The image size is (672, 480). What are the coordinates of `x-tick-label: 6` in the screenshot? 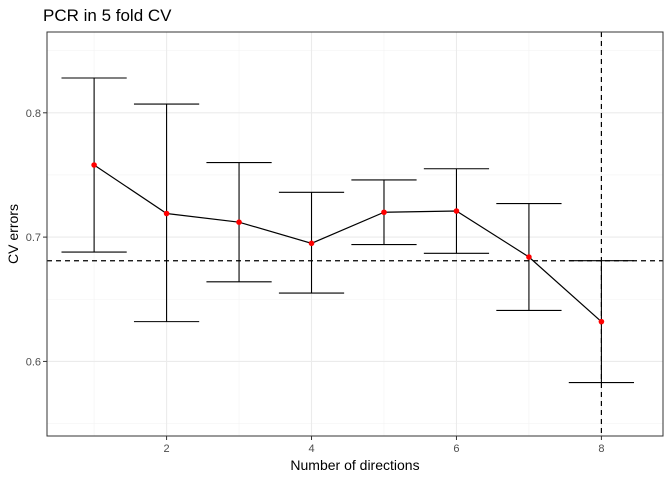 It's located at (456, 449).